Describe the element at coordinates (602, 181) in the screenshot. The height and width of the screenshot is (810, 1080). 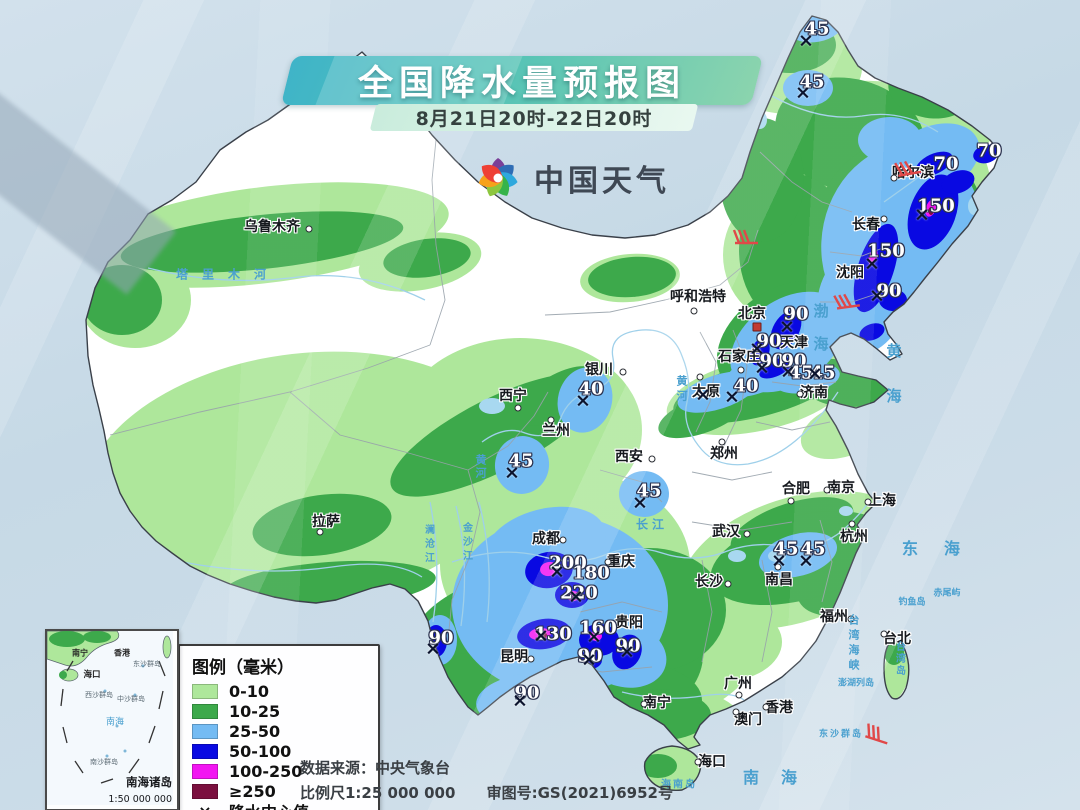
I see `logo-text: 中国天气` at that location.